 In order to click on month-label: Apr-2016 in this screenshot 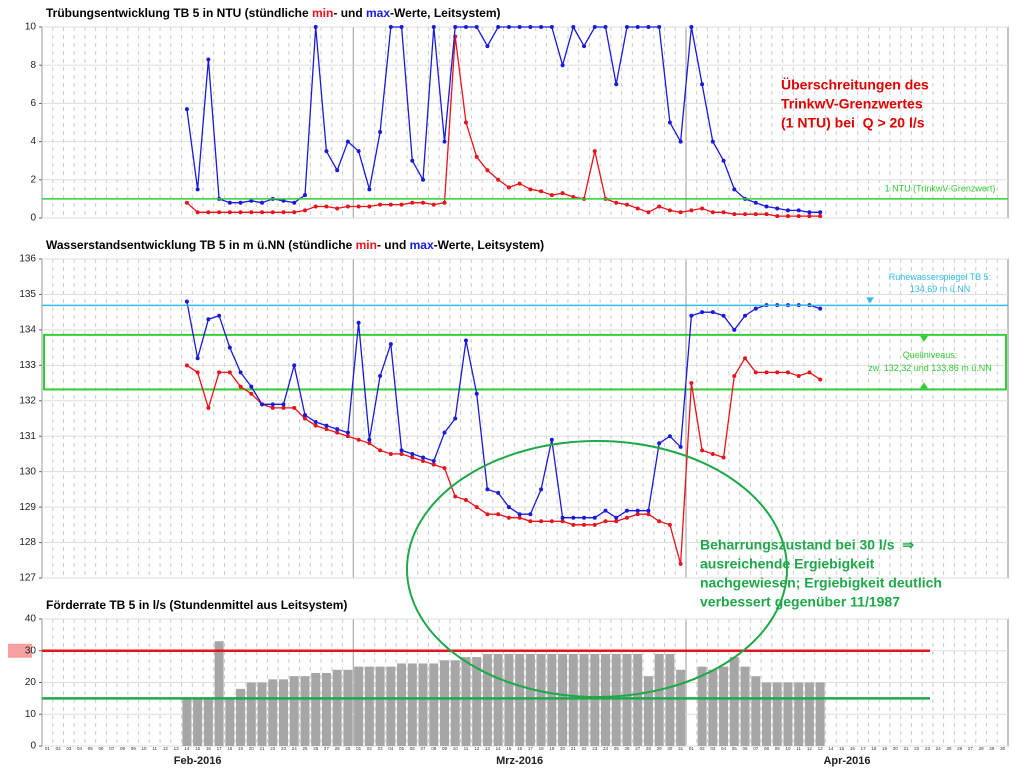, I will do `click(846, 761)`.